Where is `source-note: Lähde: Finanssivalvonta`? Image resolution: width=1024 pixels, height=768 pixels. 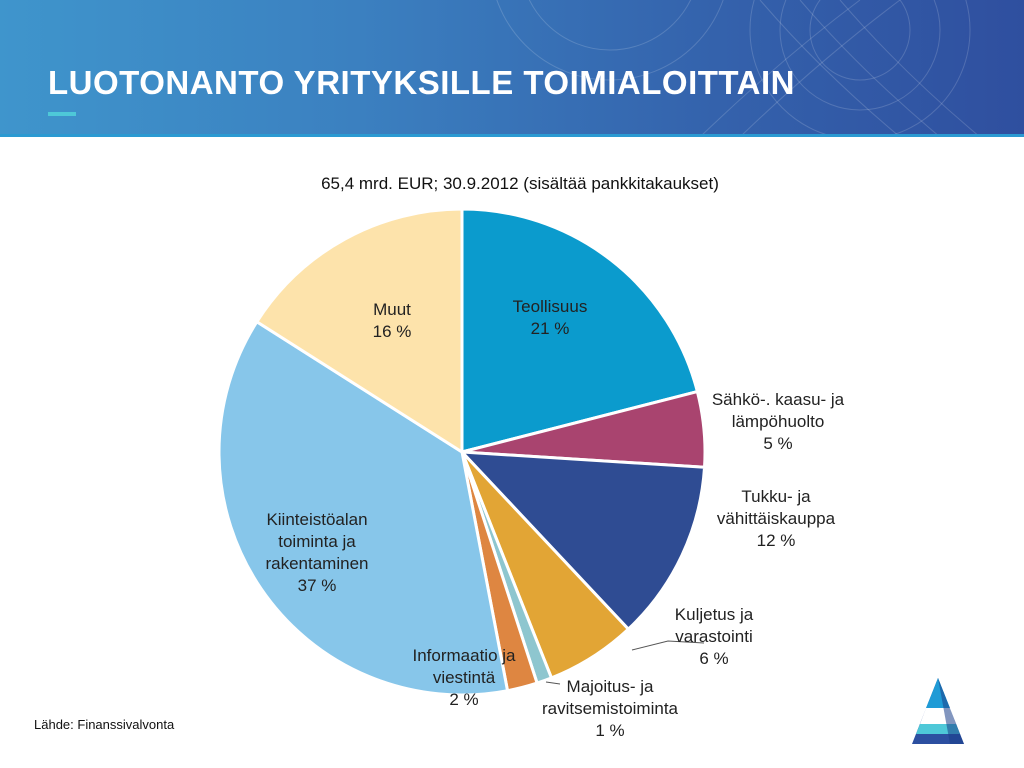
source-note: Lähde: Finanssivalvonta is located at coordinates (104, 724).